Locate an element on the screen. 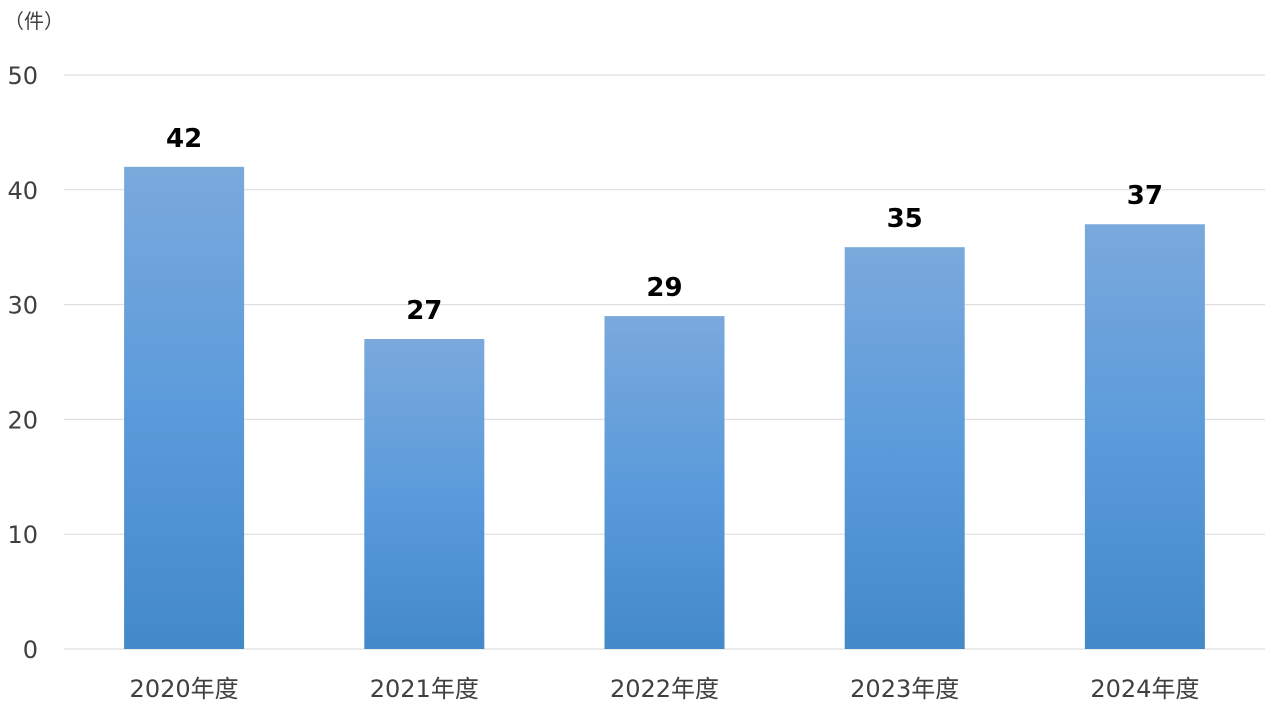  x-axis-categories: 2020年度 2021年度 2022年度 2023年度 2024年度 is located at coordinates (665, 689).